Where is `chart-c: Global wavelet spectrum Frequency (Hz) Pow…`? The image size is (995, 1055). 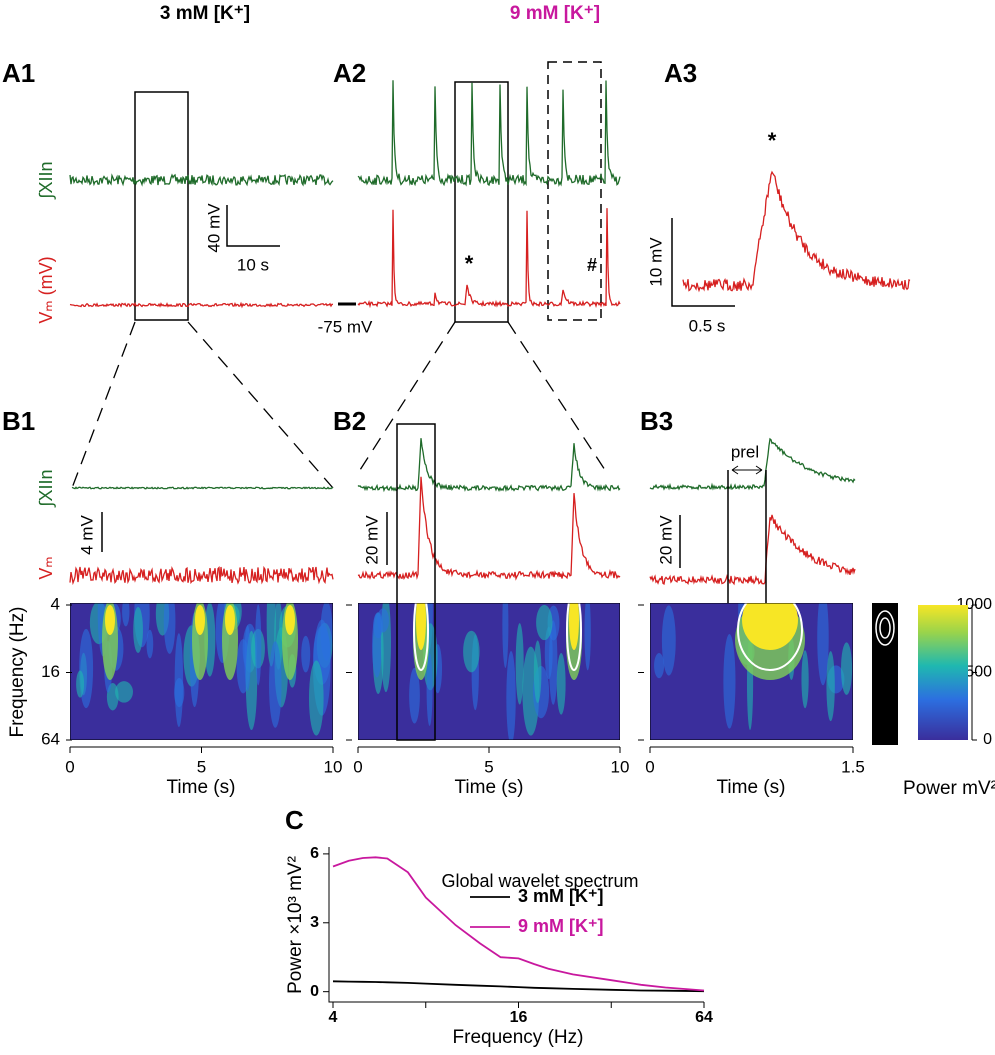 chart-c: Global wavelet spectrum Frequency (Hz) Pow… is located at coordinates (499, 946).